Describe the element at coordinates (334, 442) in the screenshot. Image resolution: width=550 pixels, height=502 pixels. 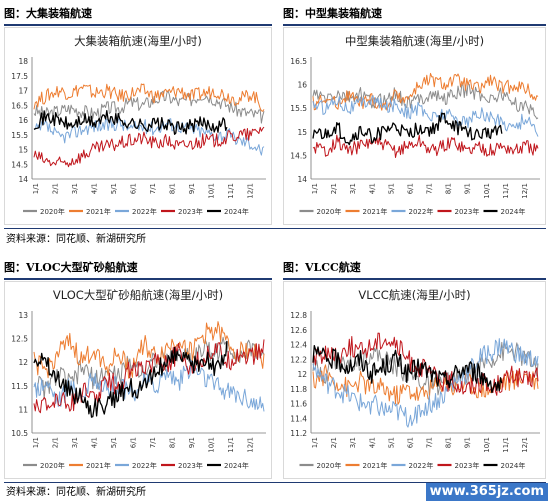
I see `x-tick-label: 2/1` at that location.